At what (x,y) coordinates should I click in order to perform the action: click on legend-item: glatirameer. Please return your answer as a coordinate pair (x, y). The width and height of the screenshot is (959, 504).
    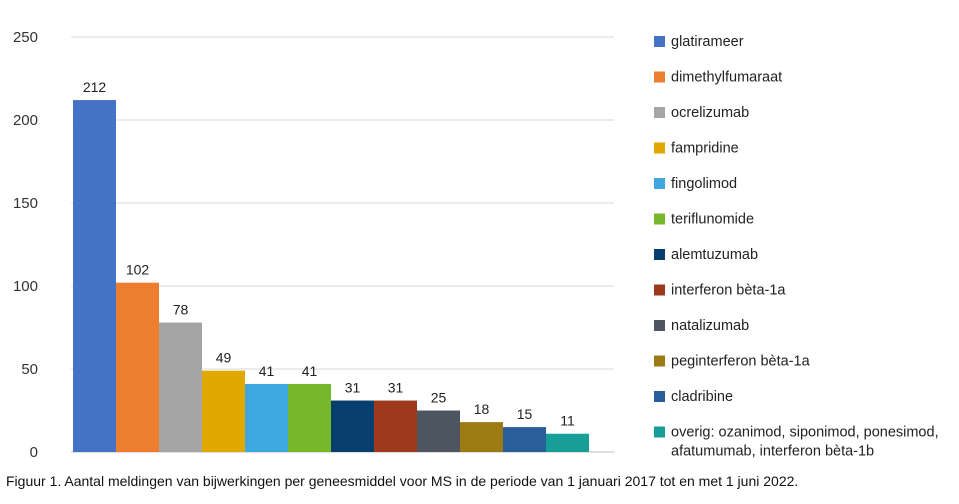
    Looking at the image, I should click on (699, 42).